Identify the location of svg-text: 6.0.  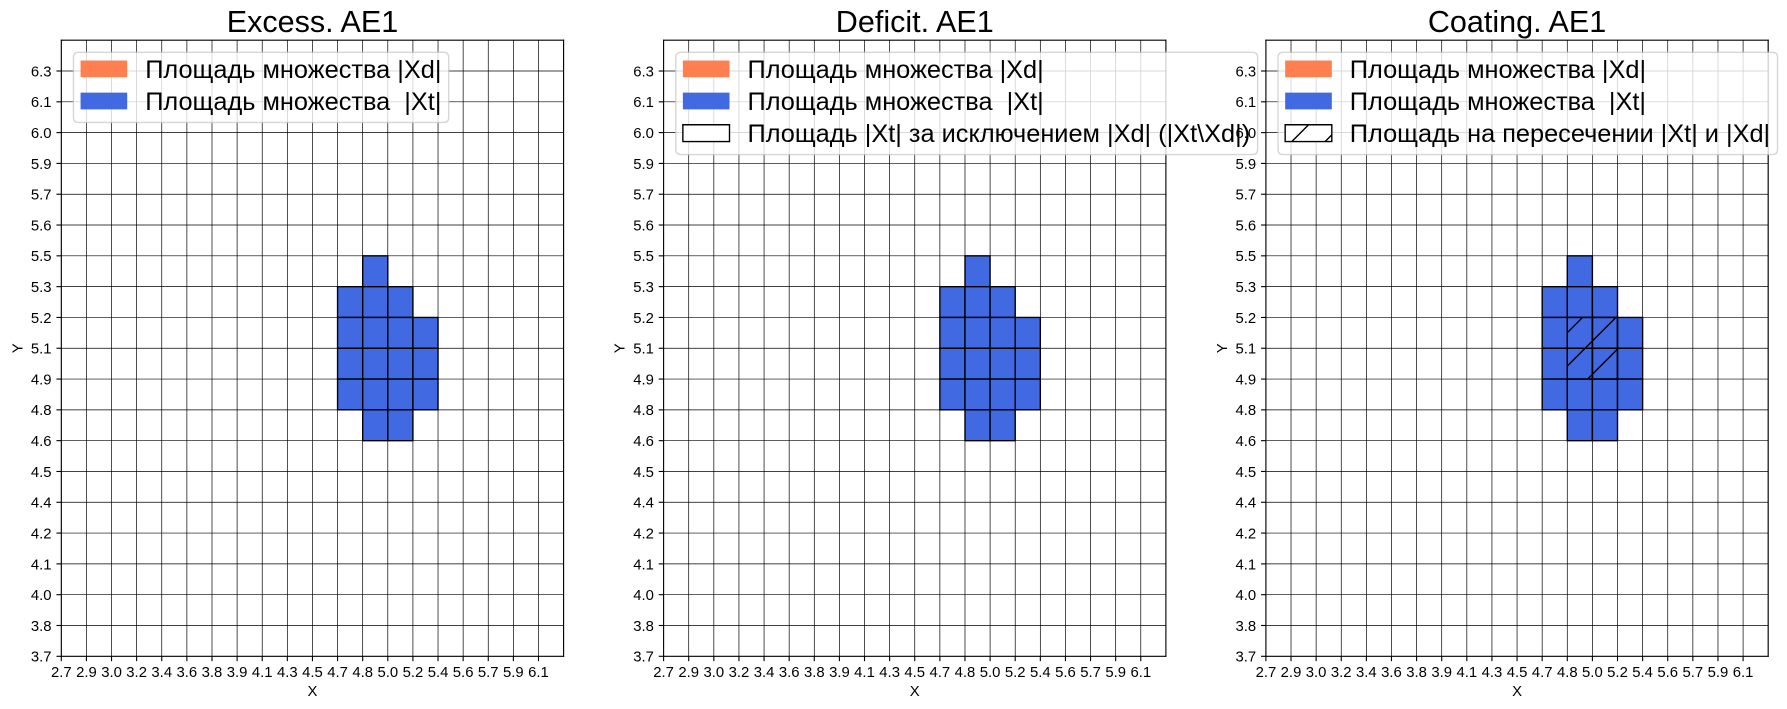
(1246, 134).